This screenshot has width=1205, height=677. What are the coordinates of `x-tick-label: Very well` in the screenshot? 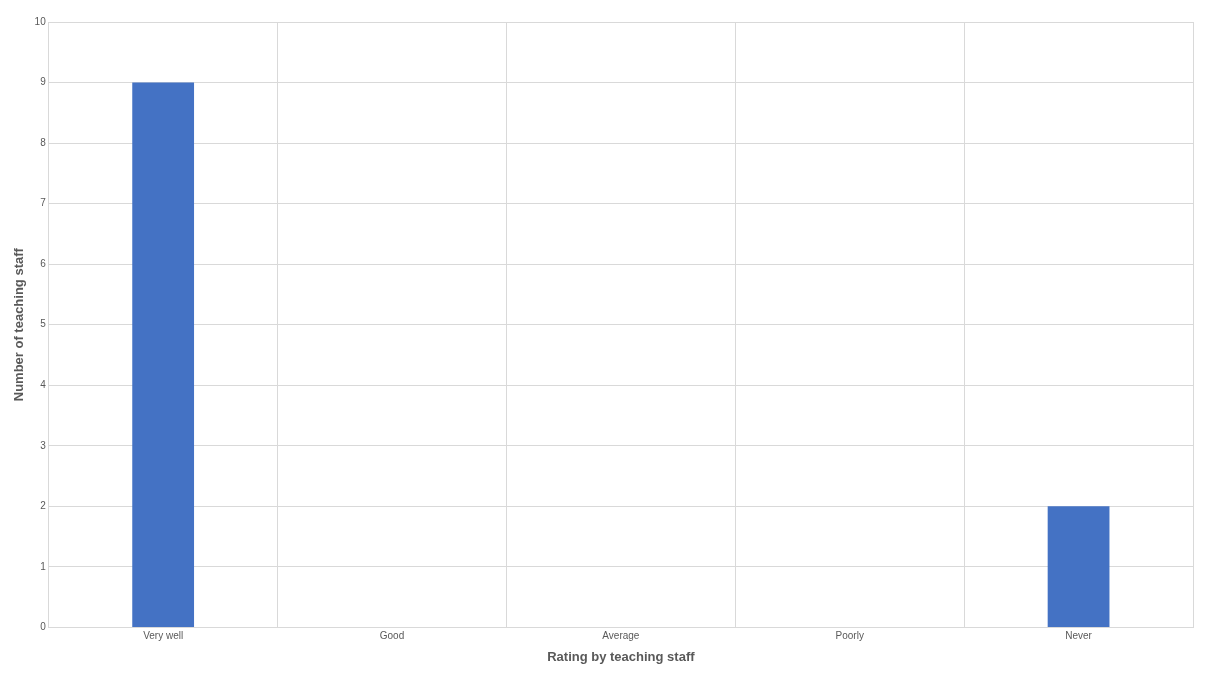 It's located at (163, 636).